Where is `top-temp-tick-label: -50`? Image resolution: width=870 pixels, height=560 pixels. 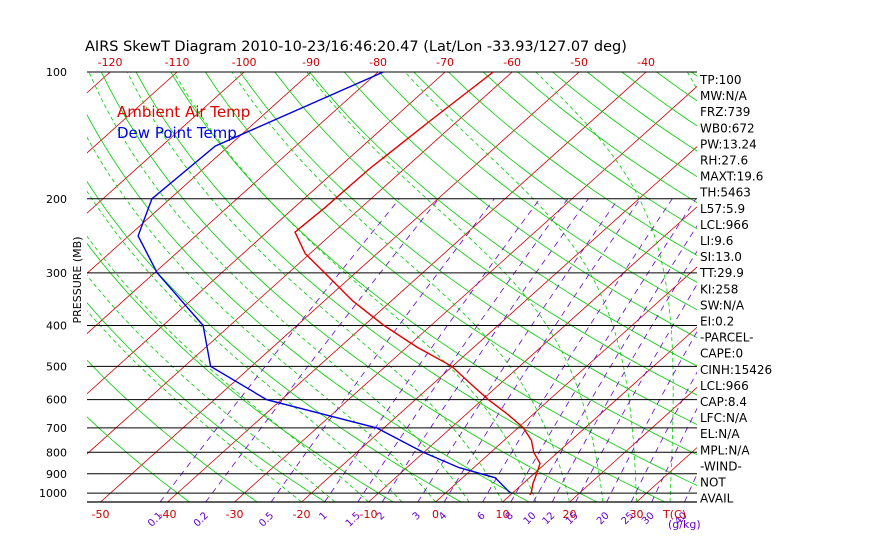 top-temp-tick-label: -50 is located at coordinates (579, 62).